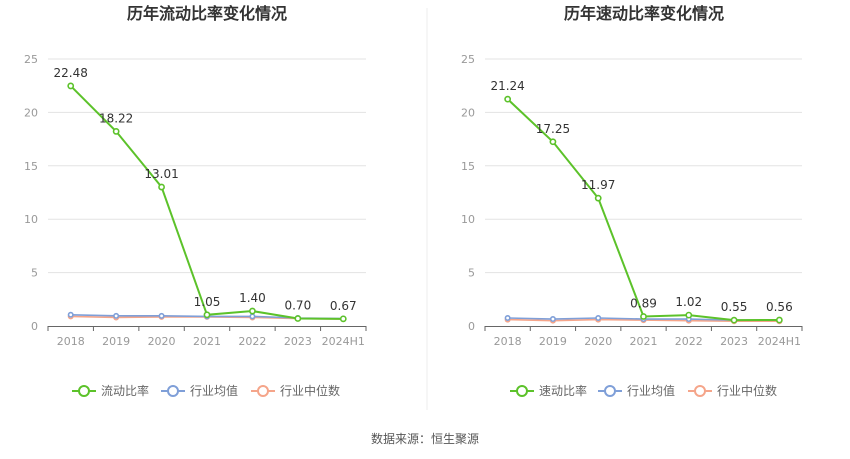 The image size is (850, 459). Describe the element at coordinates (563, 390) in the screenshot. I see `legend-label: 速动比率` at that location.